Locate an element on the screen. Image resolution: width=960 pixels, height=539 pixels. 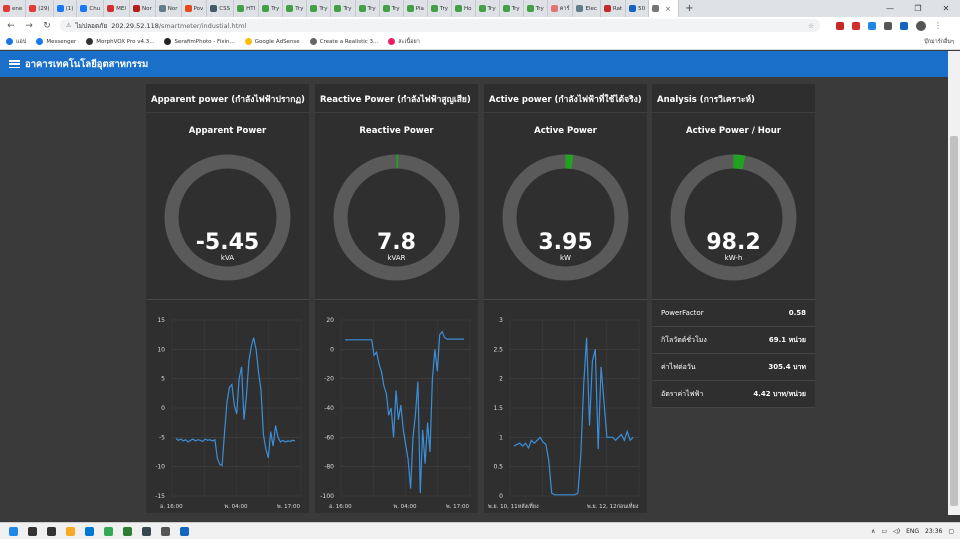
search-taskbar-icon is located at coordinates (32, 531).